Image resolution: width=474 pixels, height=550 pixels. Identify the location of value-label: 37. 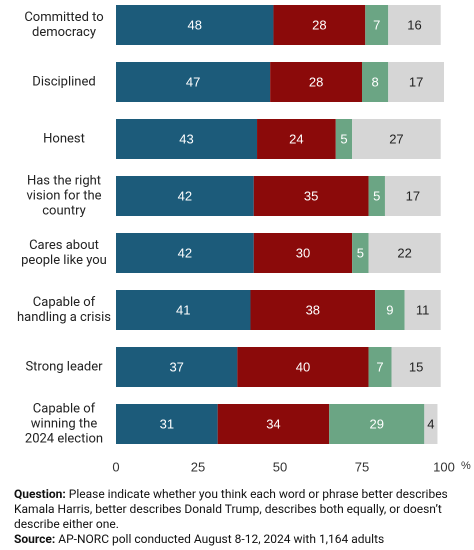
(176, 366).